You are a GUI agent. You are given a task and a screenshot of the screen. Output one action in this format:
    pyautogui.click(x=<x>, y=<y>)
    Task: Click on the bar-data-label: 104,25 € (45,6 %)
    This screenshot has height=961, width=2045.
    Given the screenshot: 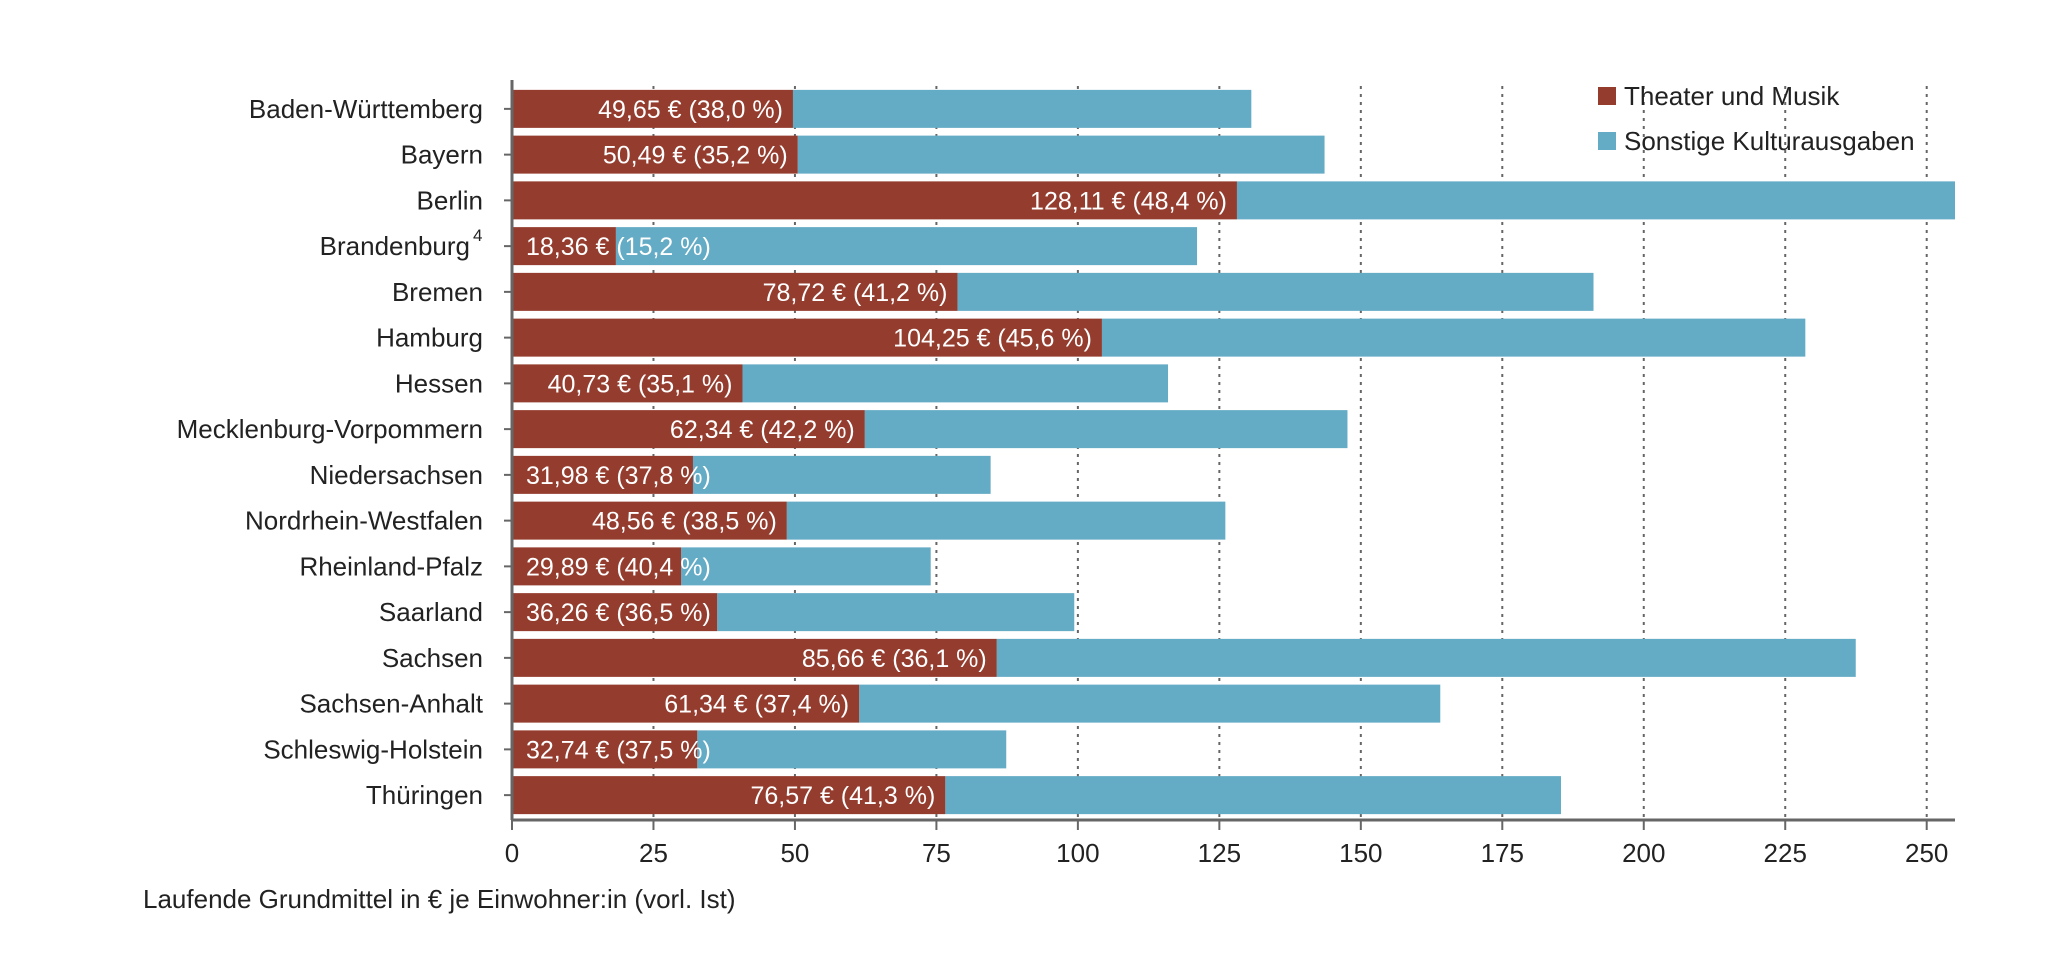 What is the action you would take?
    pyautogui.click(x=992, y=339)
    